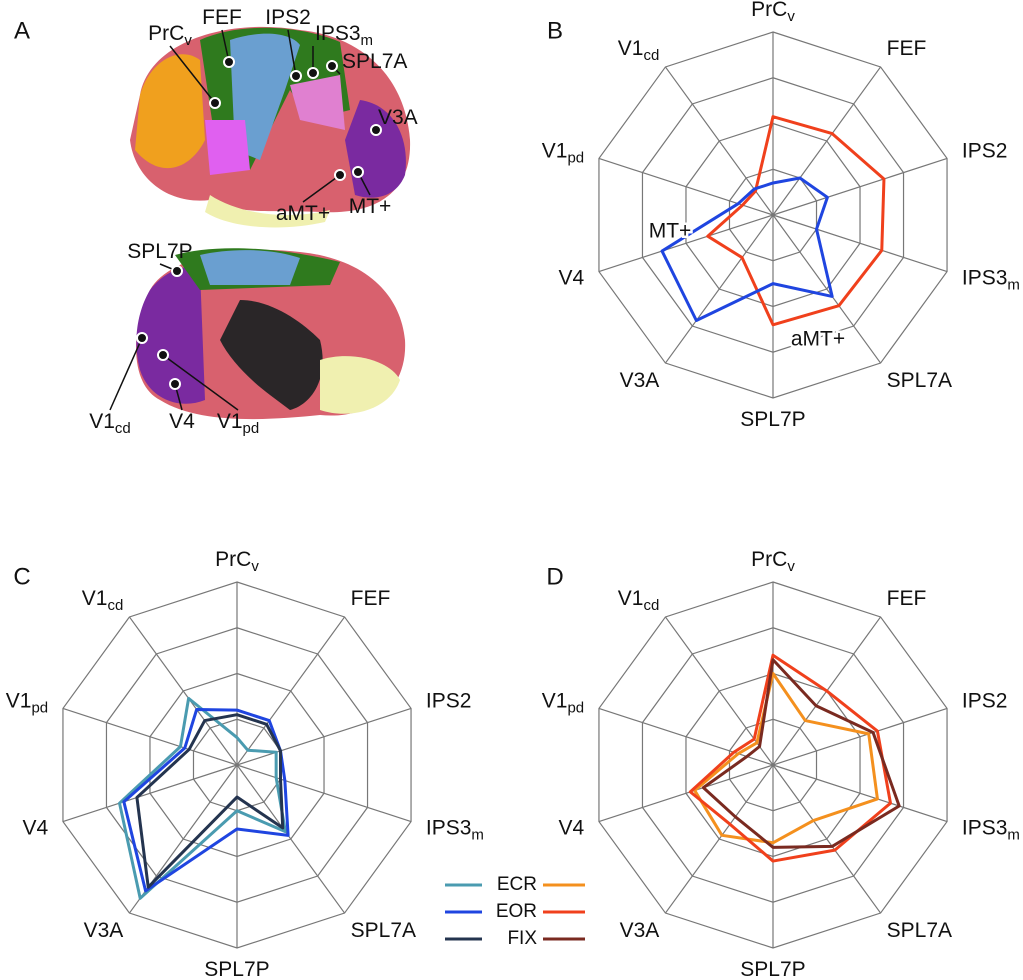  What do you see at coordinates (555, 30) in the screenshot?
I see `panel-letter: B` at bounding box center [555, 30].